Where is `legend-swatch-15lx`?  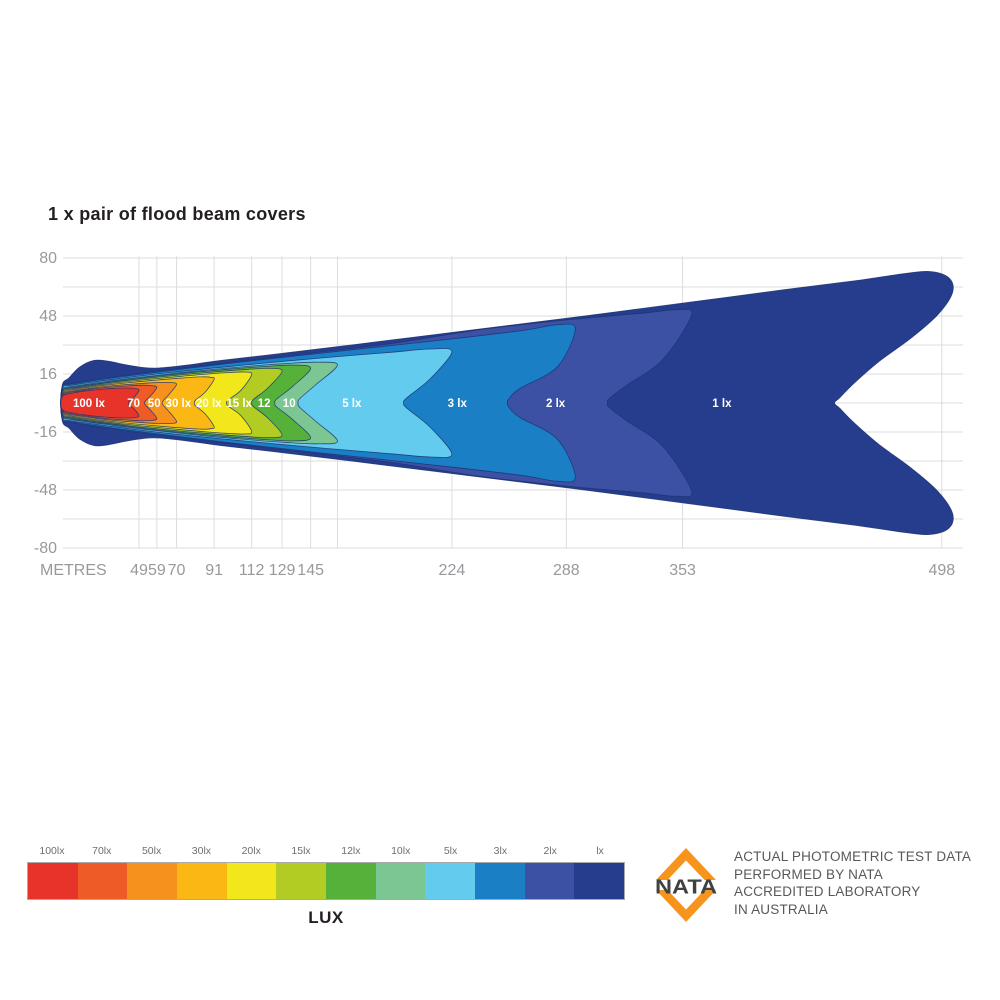
legend-swatch-15lx is located at coordinates (301, 881).